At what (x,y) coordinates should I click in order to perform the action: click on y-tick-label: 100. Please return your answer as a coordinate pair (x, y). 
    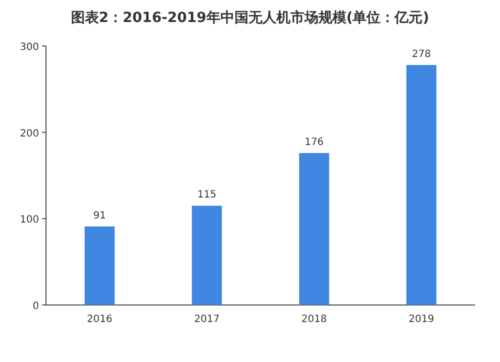
    Looking at the image, I should click on (29, 220).